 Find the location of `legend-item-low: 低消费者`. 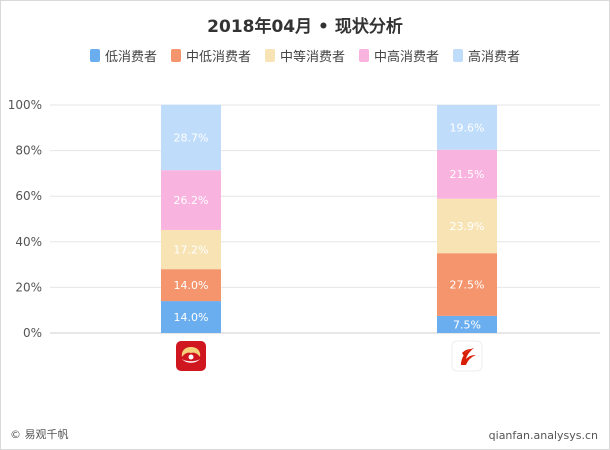

legend-item-low: 低消费者 is located at coordinates (123, 55).